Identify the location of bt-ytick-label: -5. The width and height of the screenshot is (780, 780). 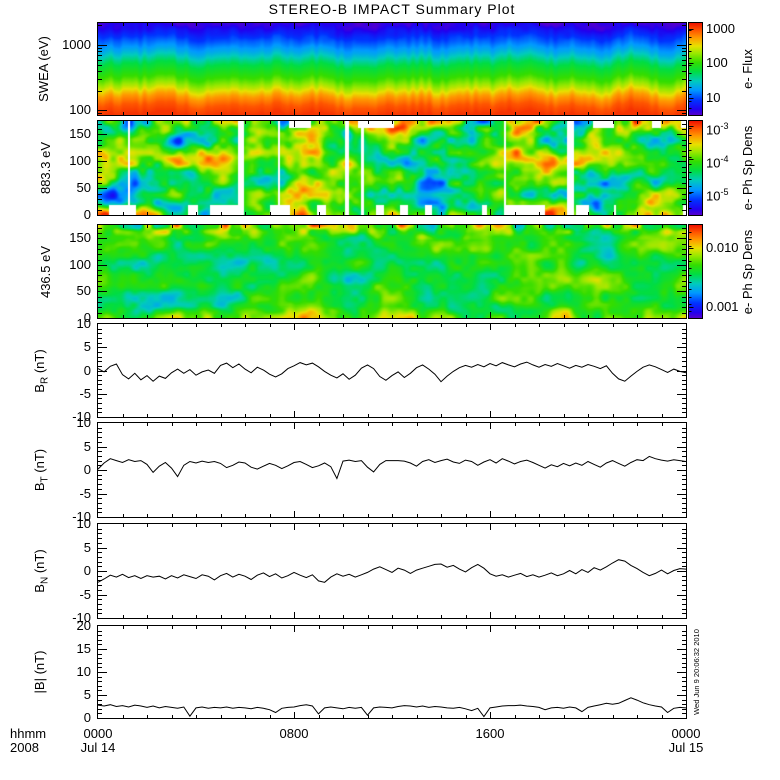
(85, 493).